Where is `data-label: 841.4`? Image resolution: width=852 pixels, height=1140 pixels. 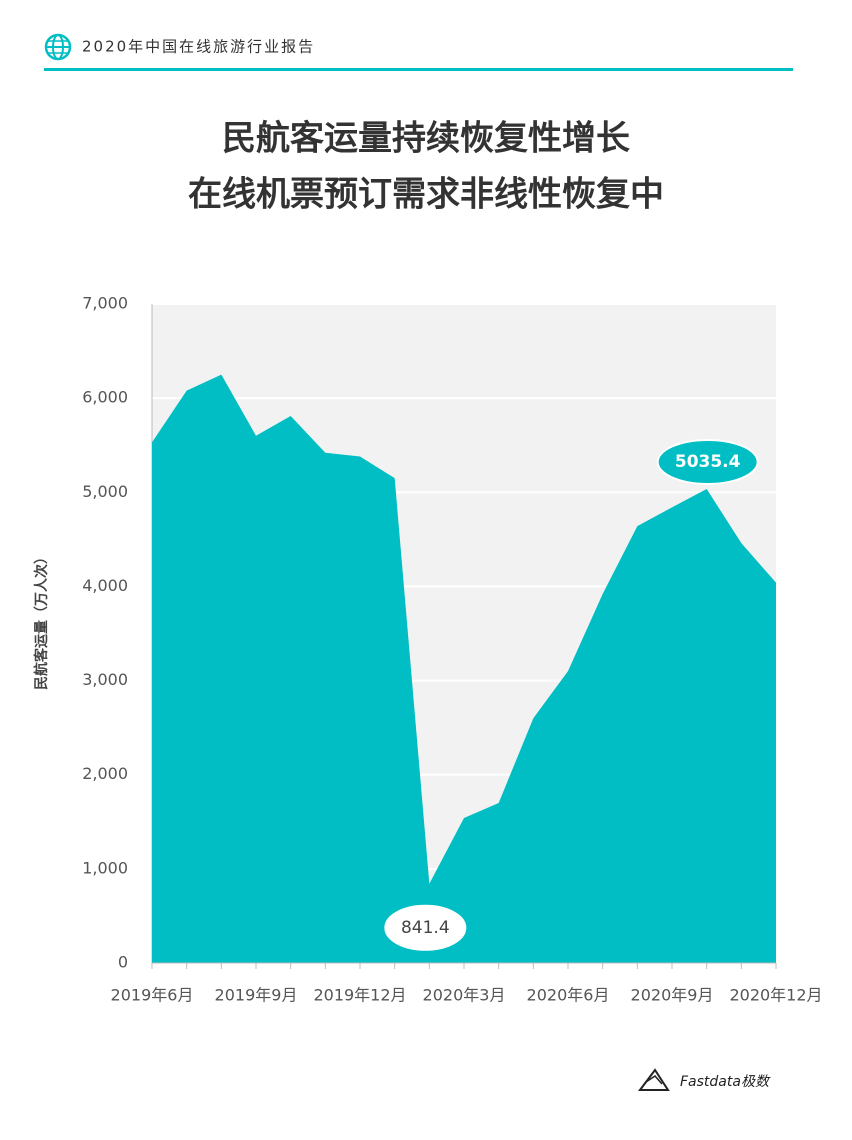 data-label: 841.4 is located at coordinates (425, 928).